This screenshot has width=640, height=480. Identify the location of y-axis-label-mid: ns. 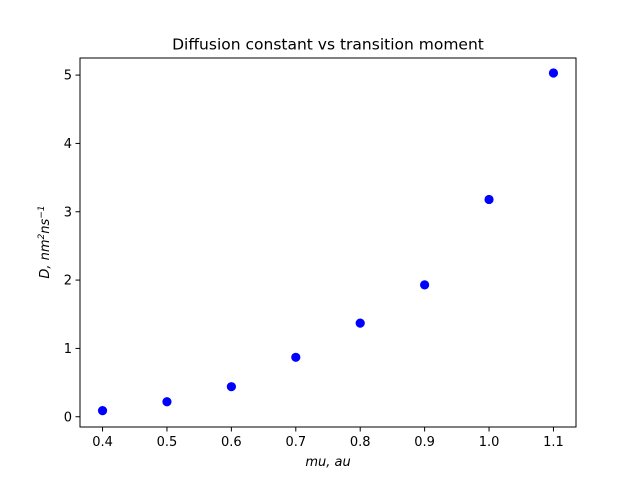
(45, 225).